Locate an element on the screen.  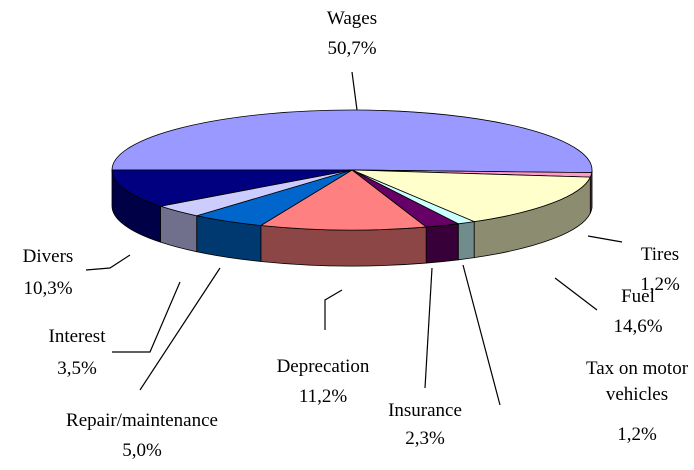
value-label: 14,6% is located at coordinates (638, 326).